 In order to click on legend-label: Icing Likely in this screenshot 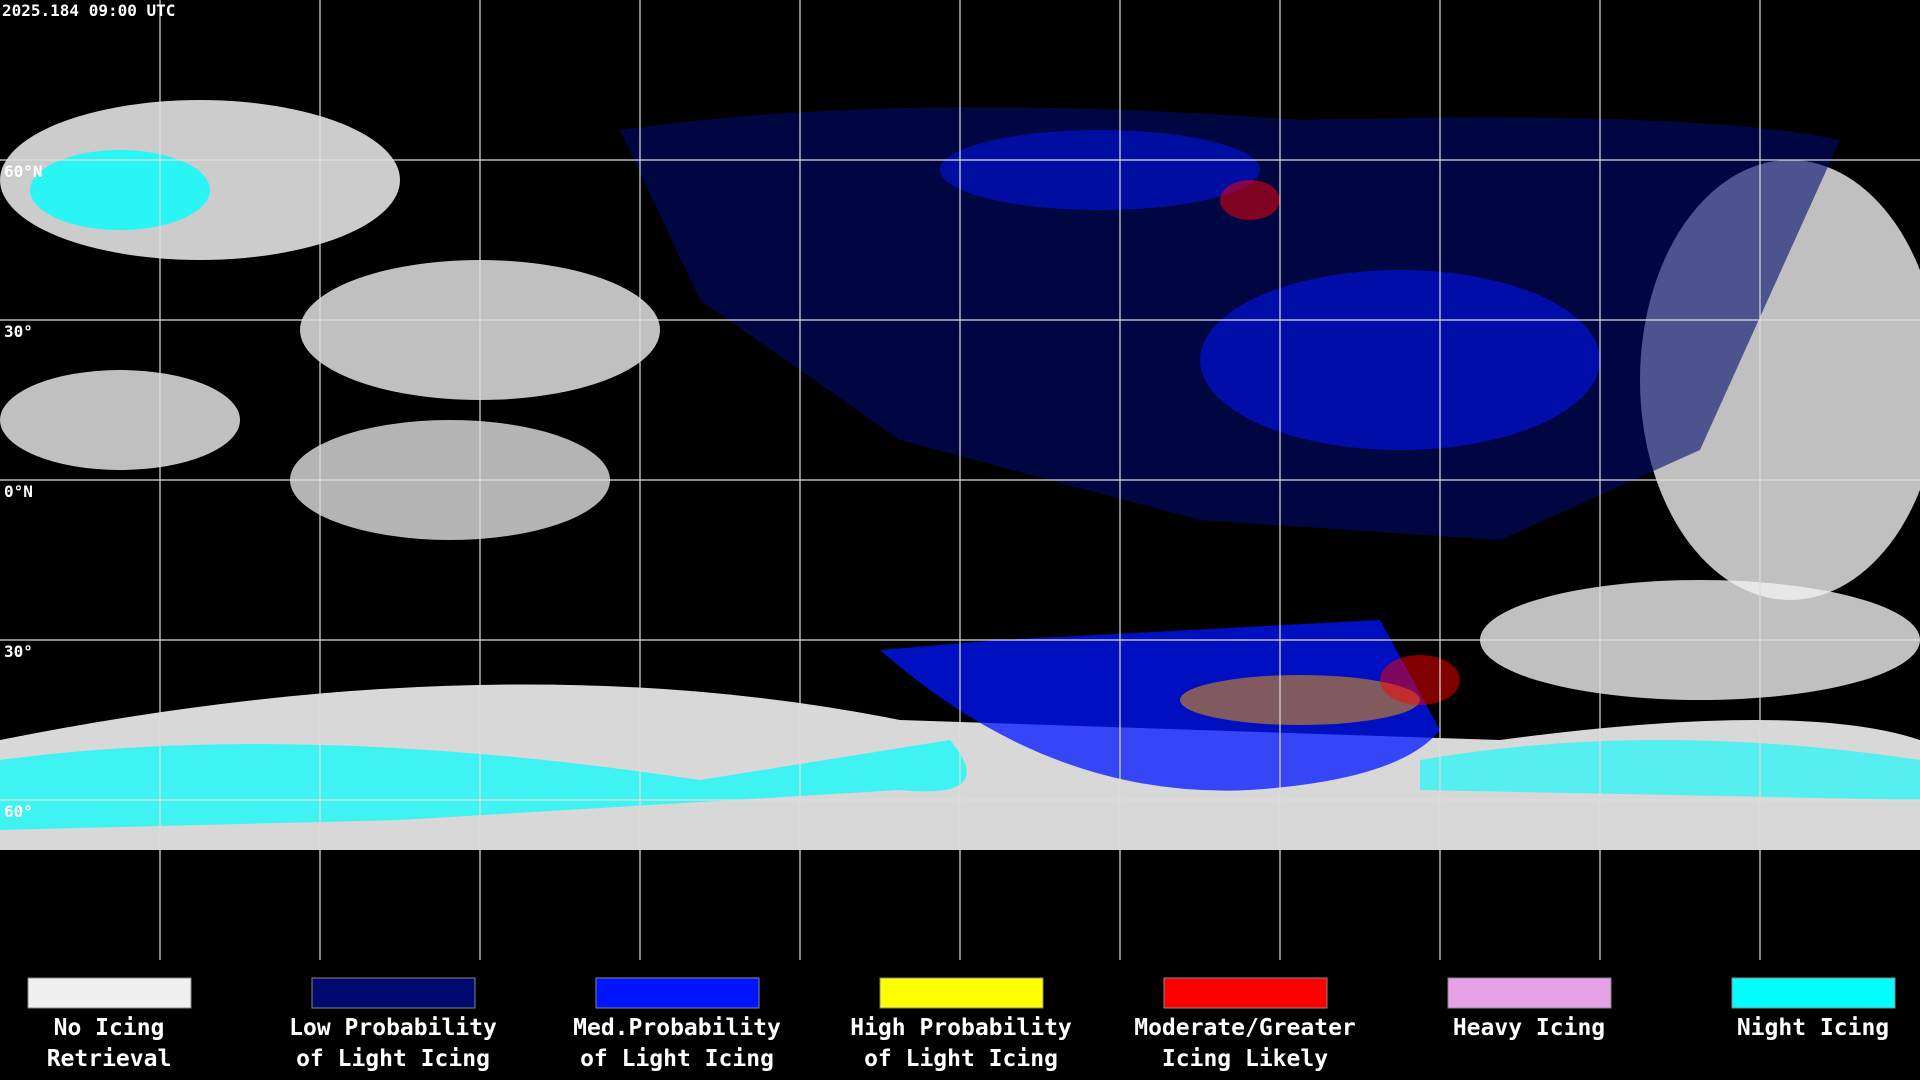, I will do `click(1245, 1059)`.